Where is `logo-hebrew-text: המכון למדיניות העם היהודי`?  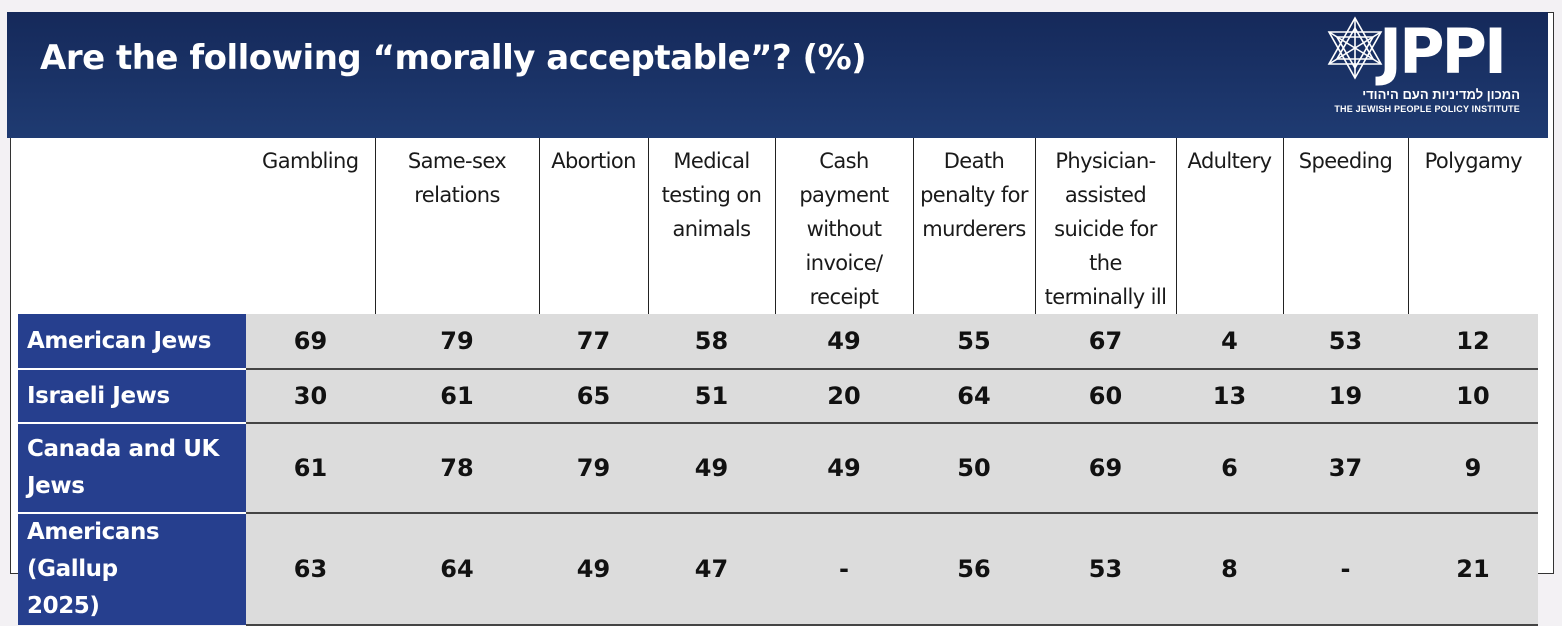
logo-hebrew-text: המכון למדיניות העם היהודי is located at coordinates (1441, 94).